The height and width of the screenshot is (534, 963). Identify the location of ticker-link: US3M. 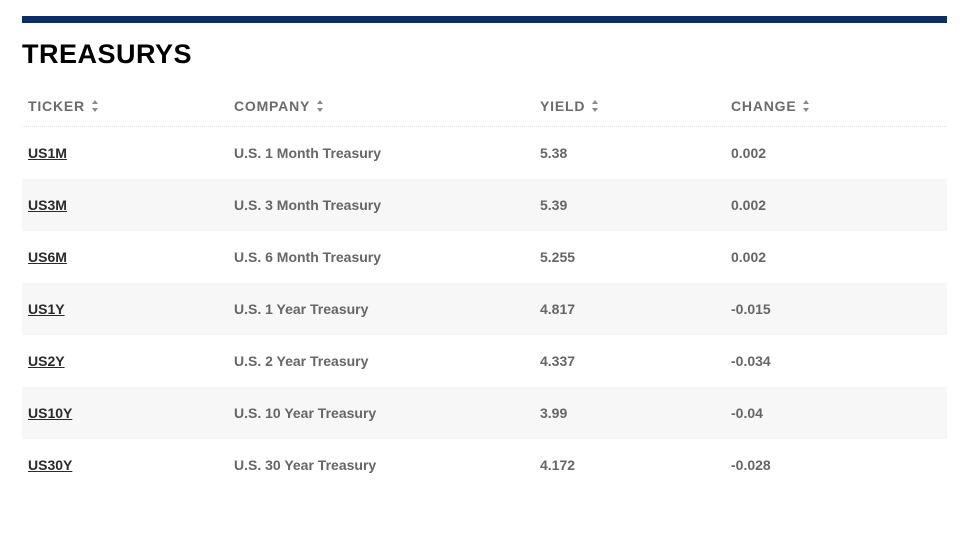
(47, 205).